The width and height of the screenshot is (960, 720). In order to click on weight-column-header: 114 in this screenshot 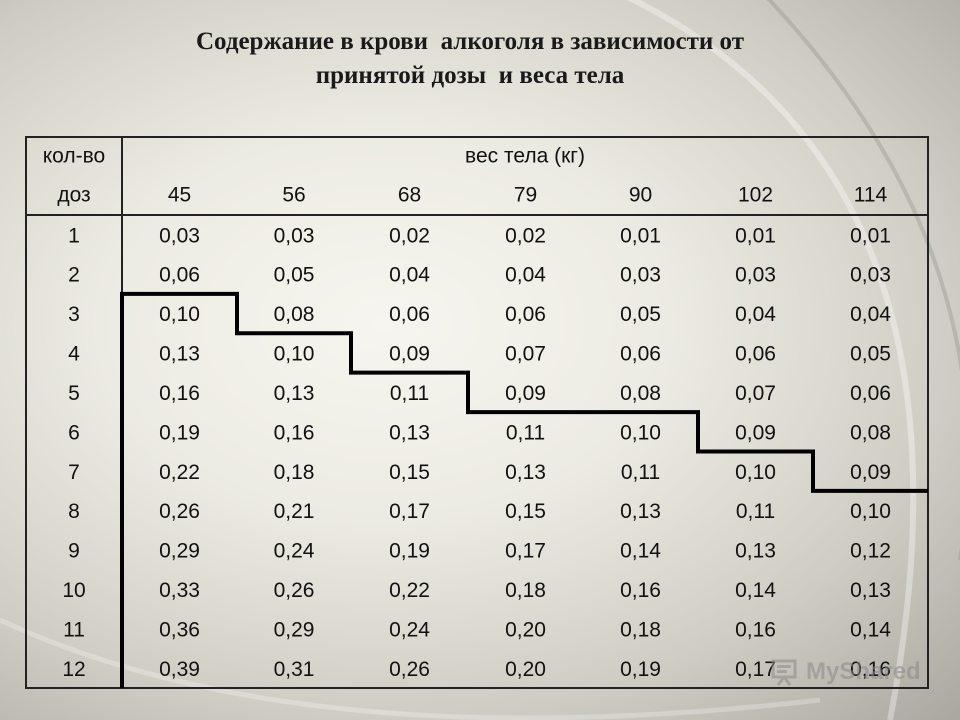, I will do `click(871, 195)`.